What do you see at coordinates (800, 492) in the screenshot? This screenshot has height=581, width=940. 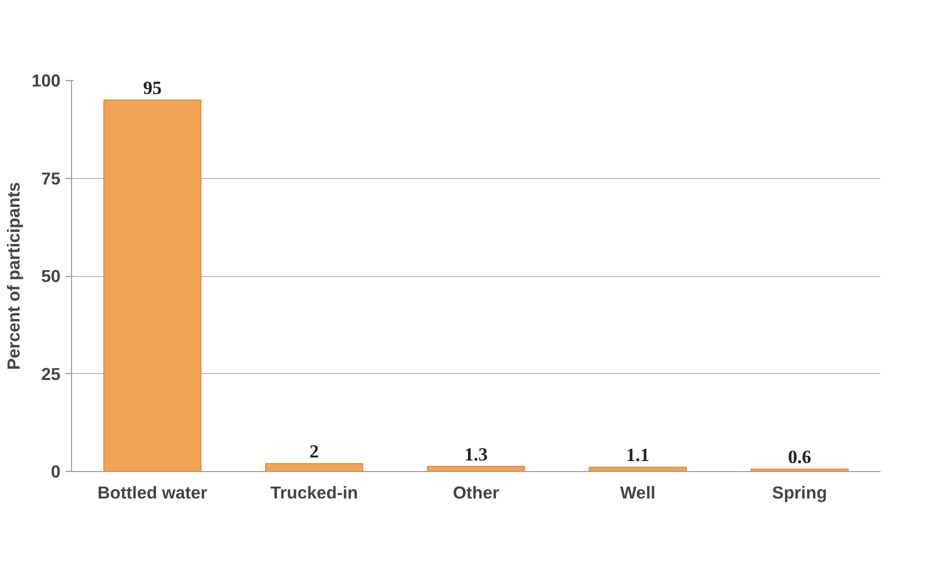 I see `x-tick-label: Spring` at bounding box center [800, 492].